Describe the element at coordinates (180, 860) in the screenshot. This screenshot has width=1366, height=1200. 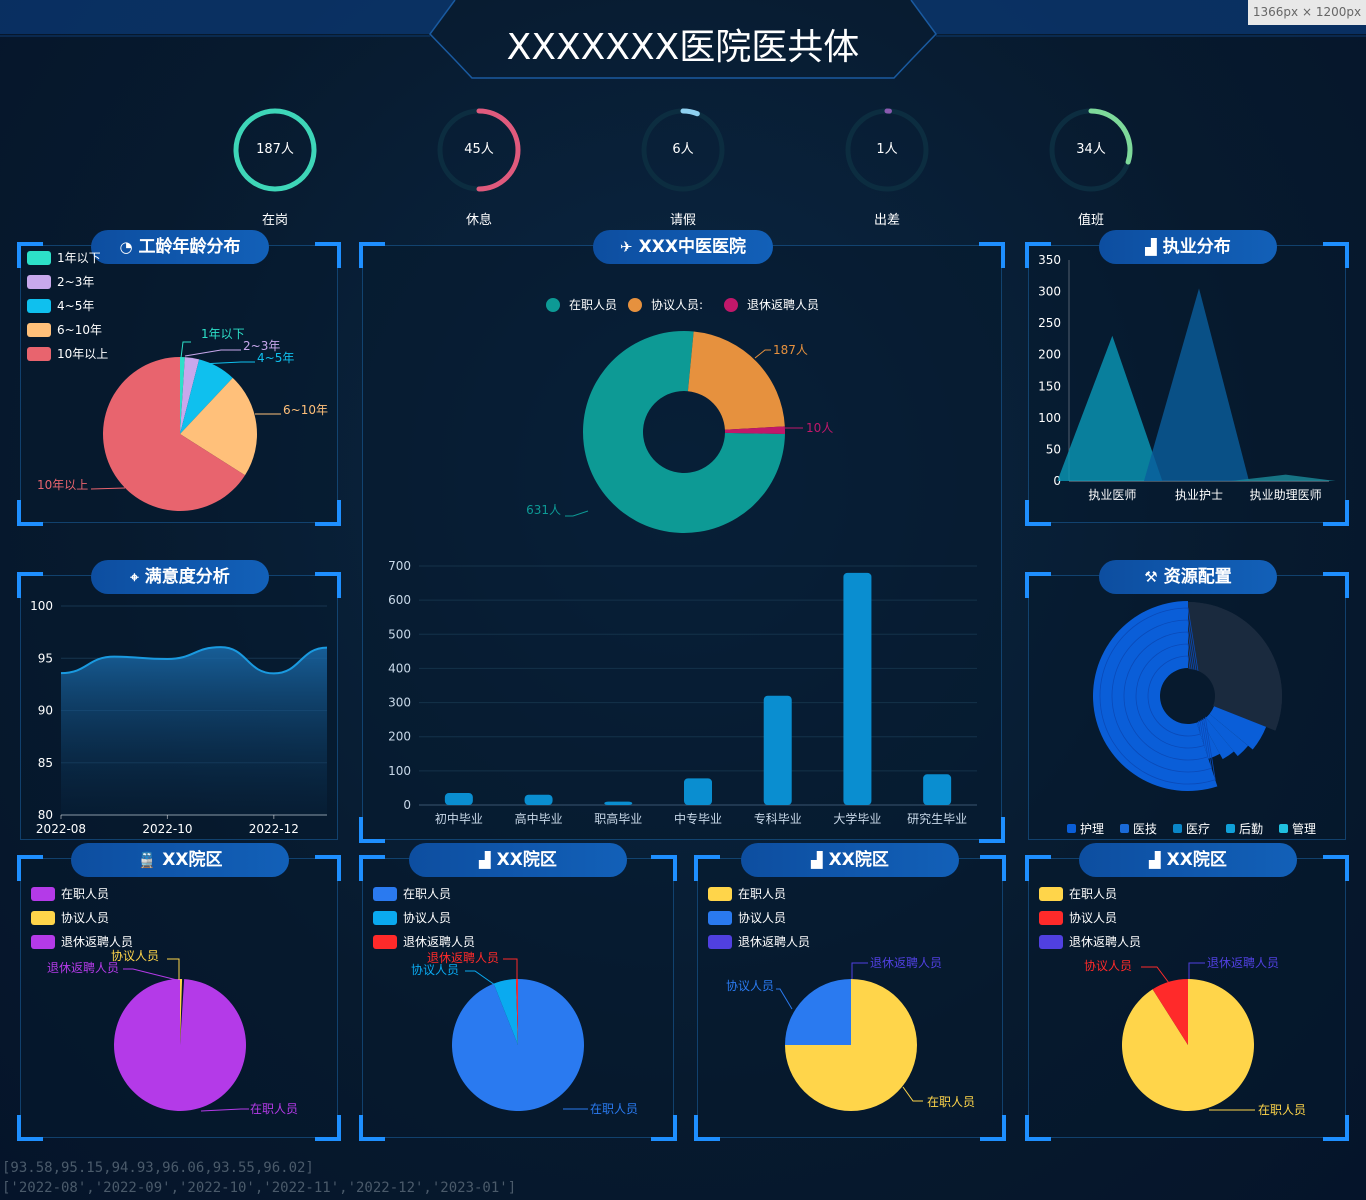
I see `panel-title: 🚆 XX院区` at that location.